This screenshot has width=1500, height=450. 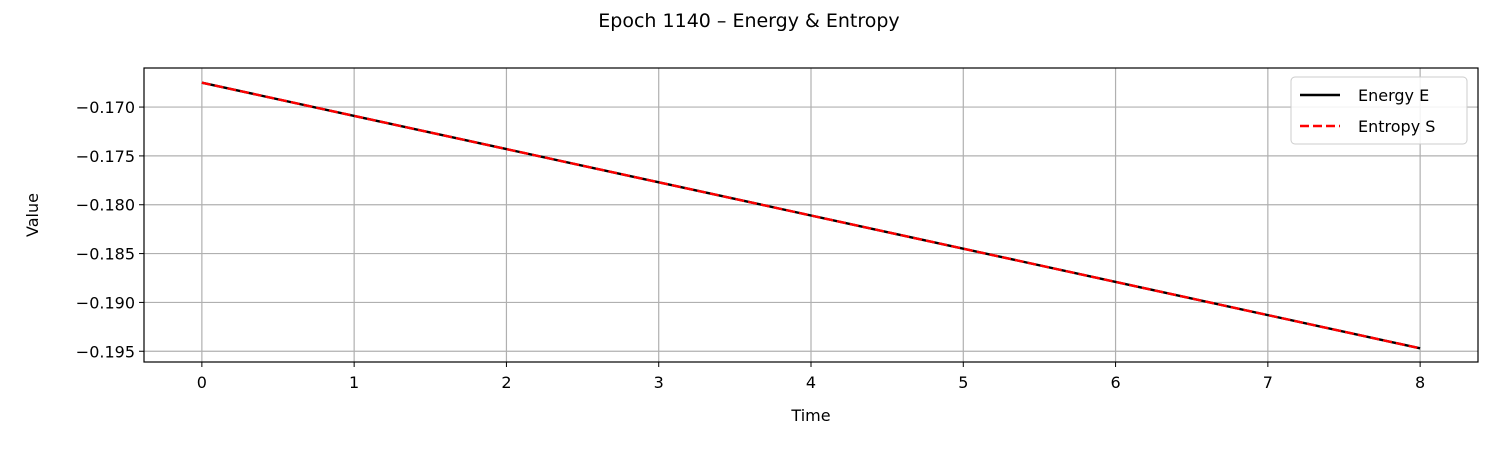 I want to click on x-tick-label: 8, so click(x=1420, y=382).